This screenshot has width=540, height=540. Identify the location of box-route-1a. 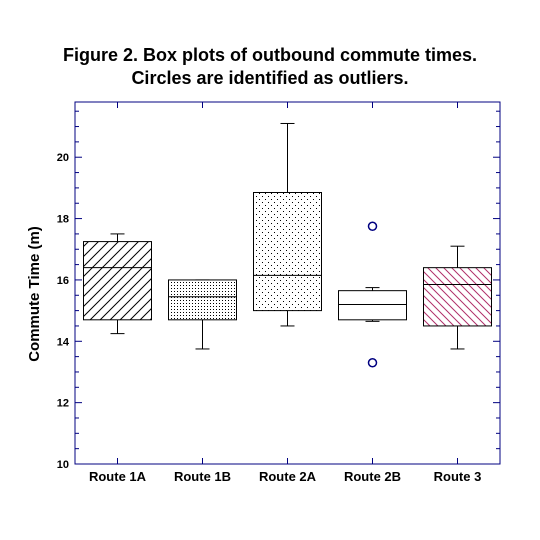
(117, 284).